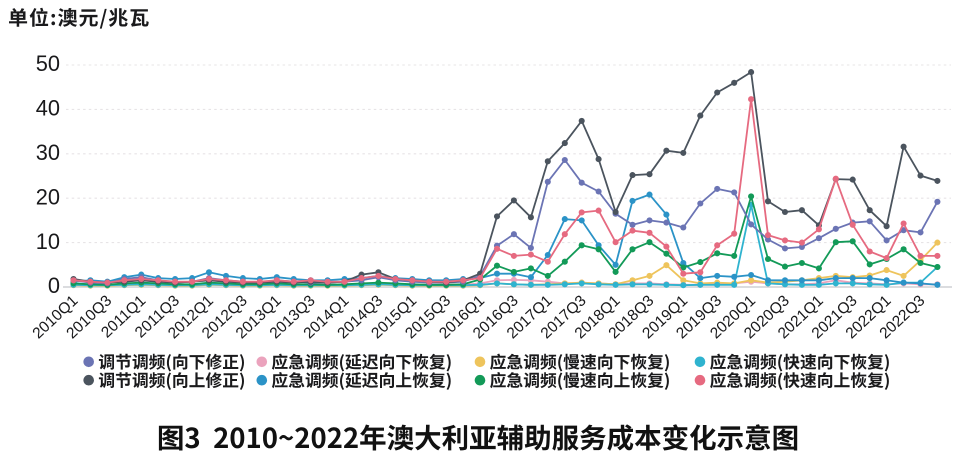  Describe the element at coordinates (48, 196) in the screenshot. I see `svg-text: 20` at that location.